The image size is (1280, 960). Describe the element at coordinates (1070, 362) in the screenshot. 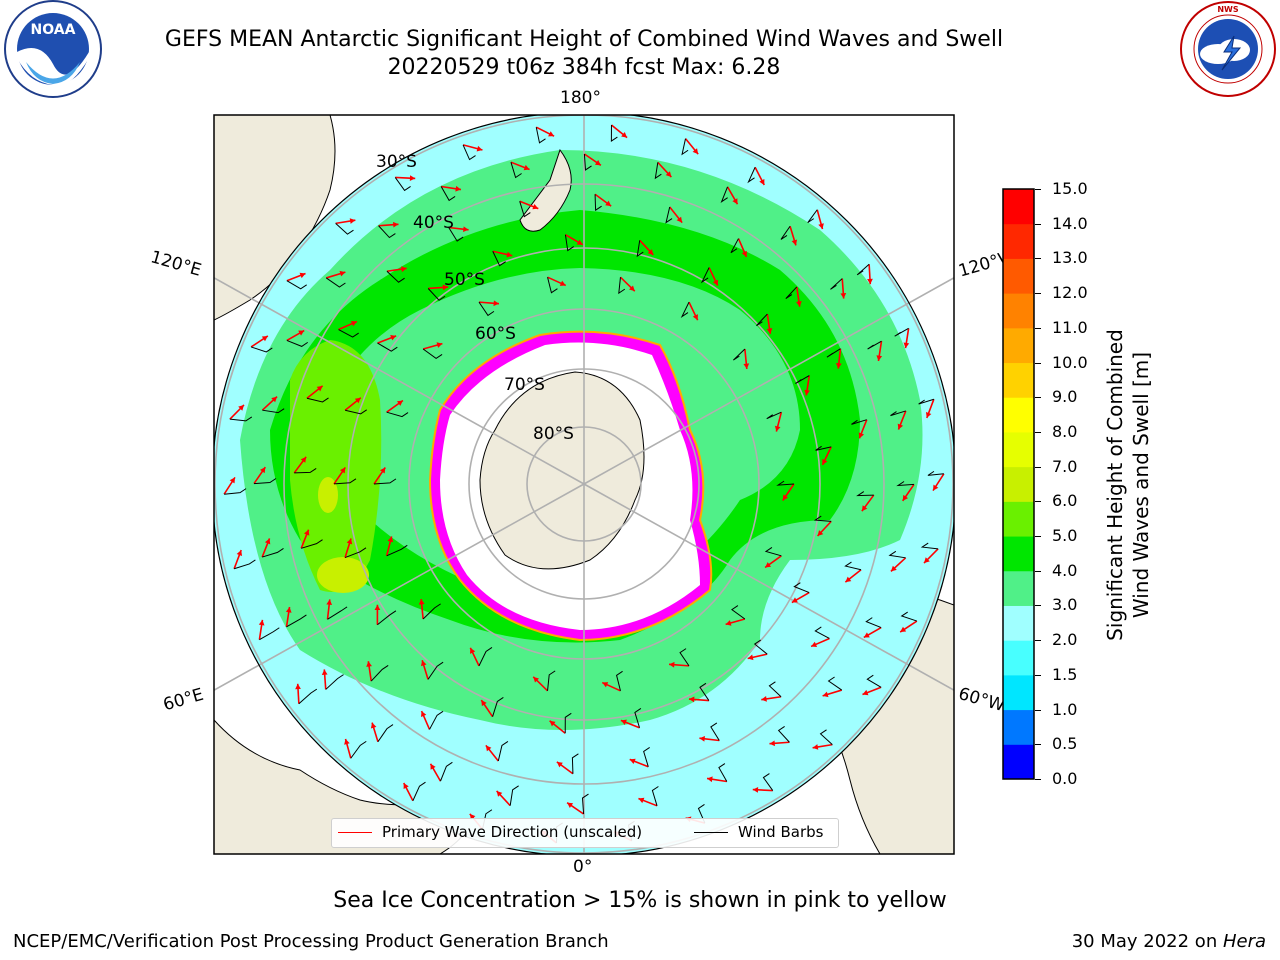

I see `colorbar-tick-label: 10.0` at that location.